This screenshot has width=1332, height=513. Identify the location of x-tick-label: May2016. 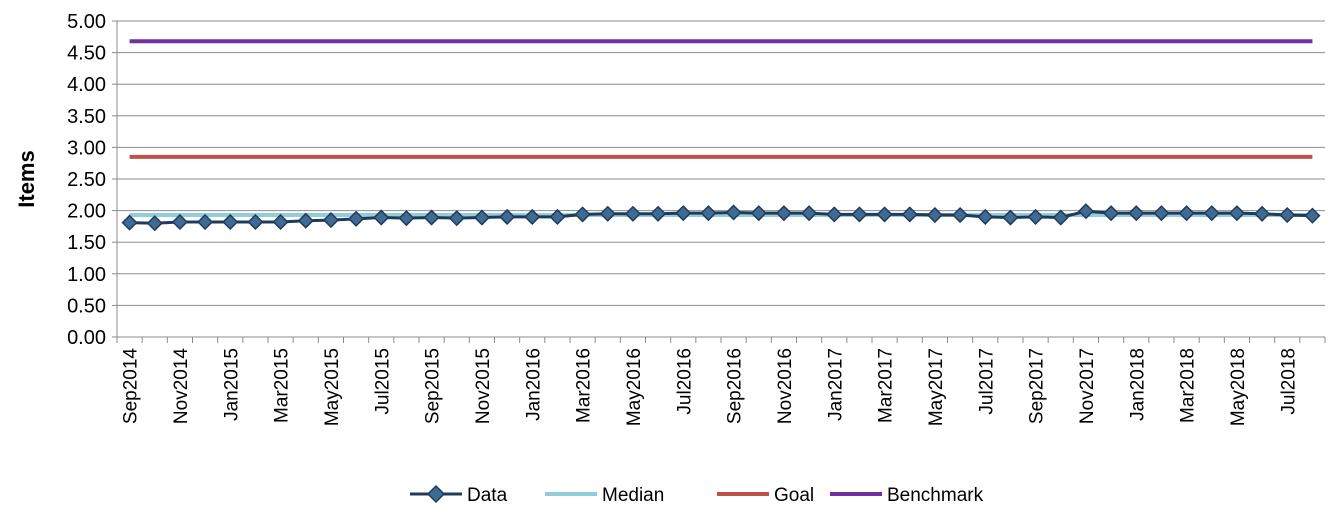
(634, 387).